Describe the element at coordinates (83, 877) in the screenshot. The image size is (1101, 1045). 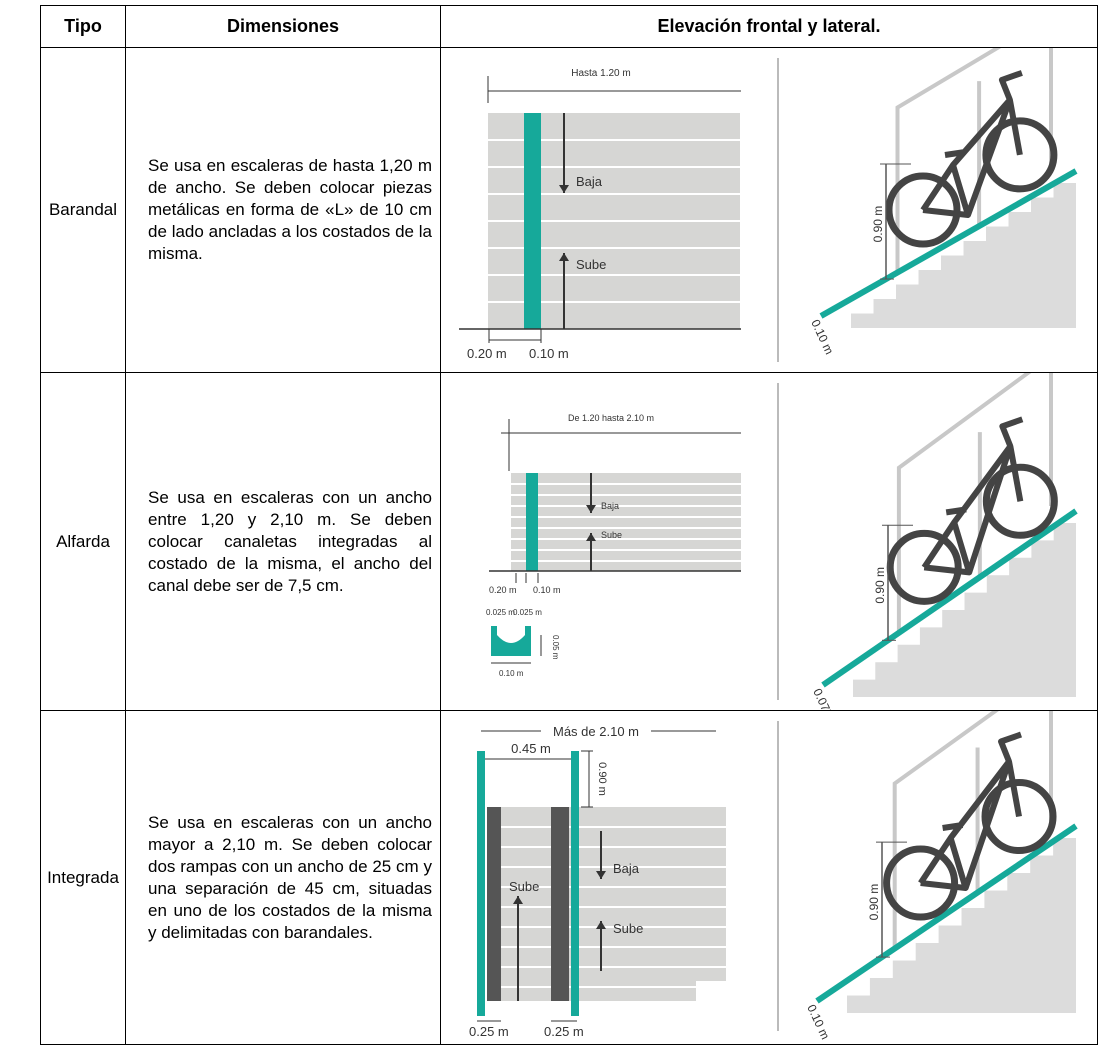
I see `type-cell: Integrada` at that location.